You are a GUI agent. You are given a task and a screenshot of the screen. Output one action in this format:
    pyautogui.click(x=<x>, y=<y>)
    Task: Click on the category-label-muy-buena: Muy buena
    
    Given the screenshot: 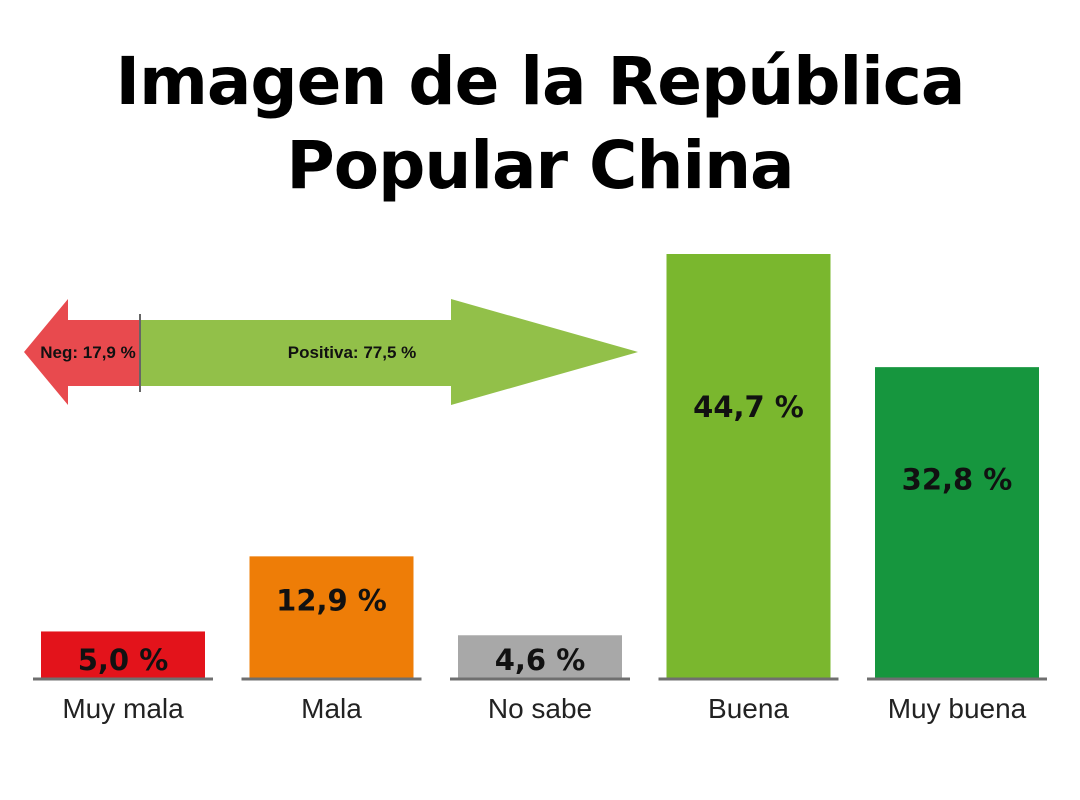 What is the action you would take?
    pyautogui.click(x=957, y=708)
    